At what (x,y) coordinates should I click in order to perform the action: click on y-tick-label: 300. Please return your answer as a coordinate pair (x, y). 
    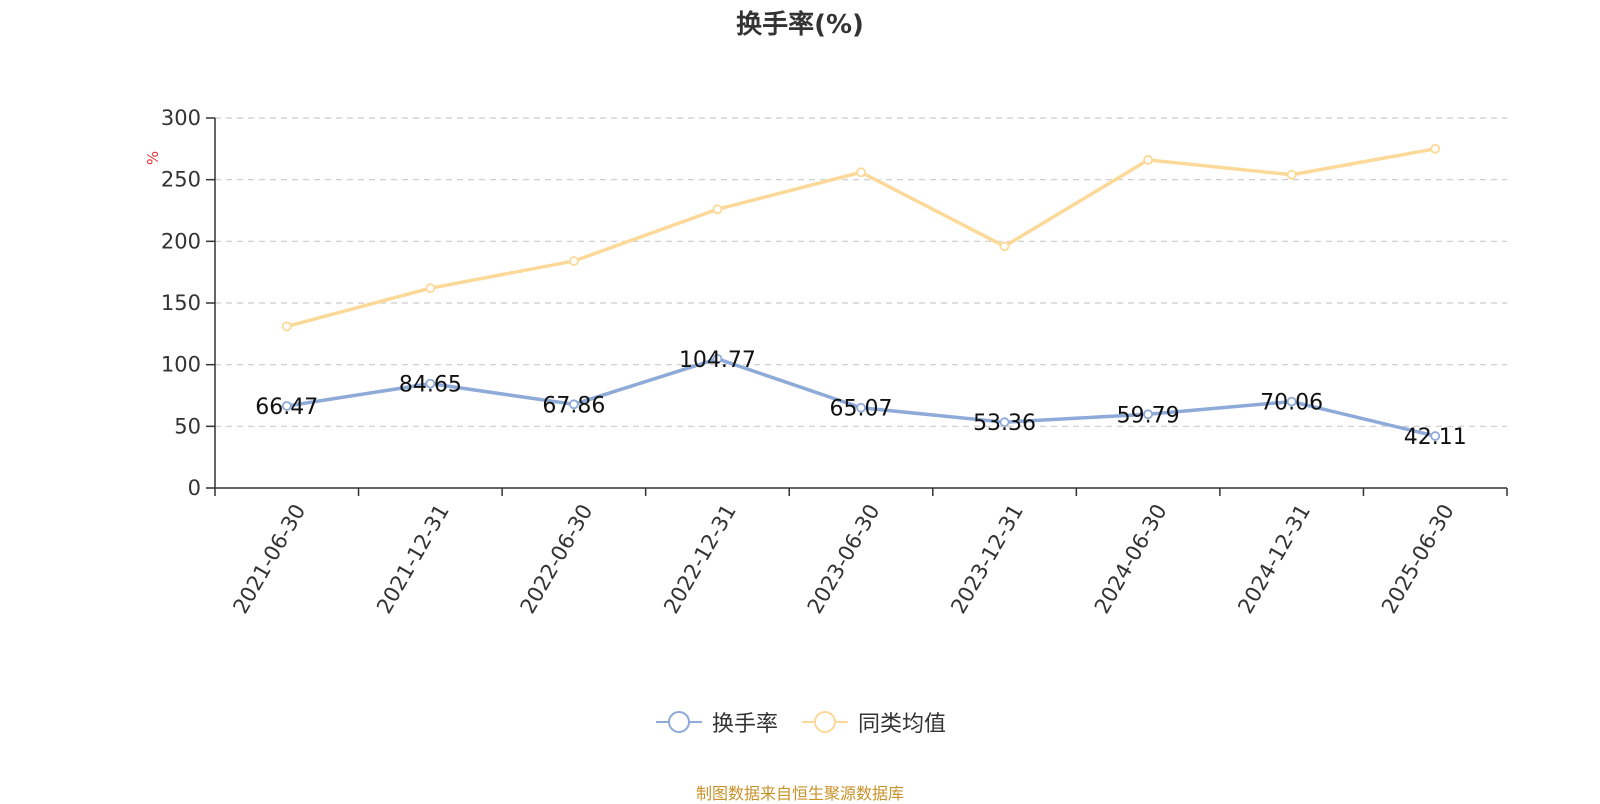
    Looking at the image, I should click on (181, 118).